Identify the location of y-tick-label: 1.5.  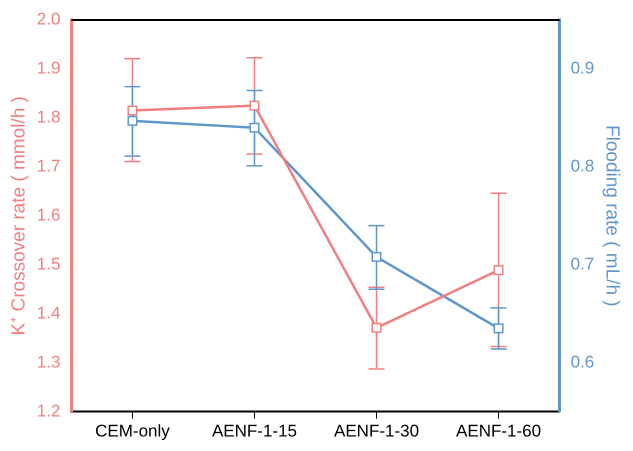
(48, 264).